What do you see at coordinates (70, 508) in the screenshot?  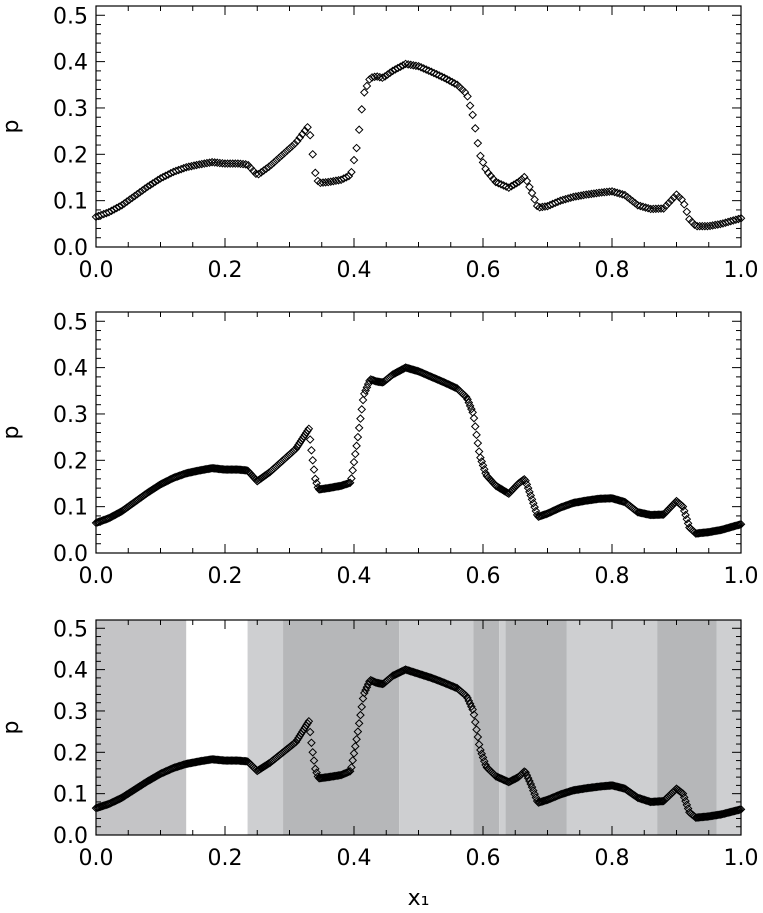 I see `y-tick-label: 0.1` at bounding box center [70, 508].